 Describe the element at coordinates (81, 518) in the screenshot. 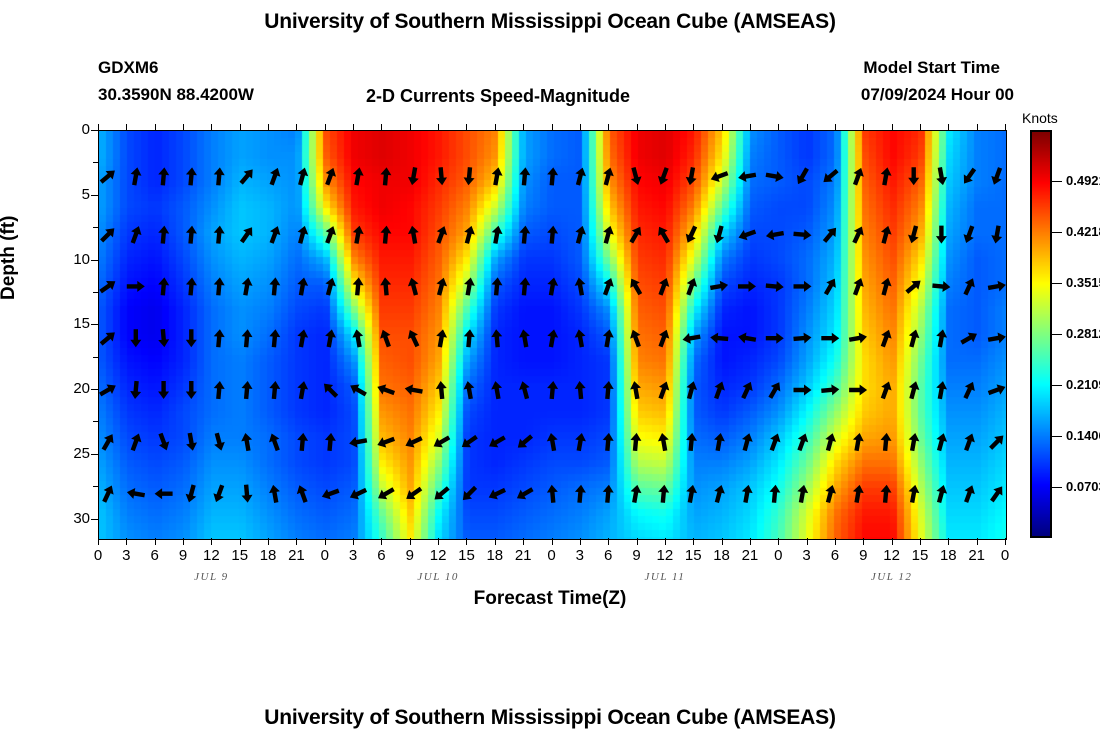

I see `y-axis-tick-label: 30` at that location.